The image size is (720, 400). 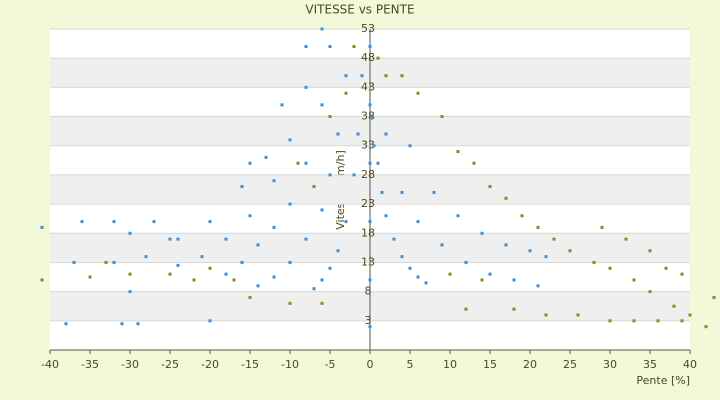 What do you see at coordinates (663, 380) in the screenshot?
I see `x-axis-label: Pente [%]` at bounding box center [663, 380].